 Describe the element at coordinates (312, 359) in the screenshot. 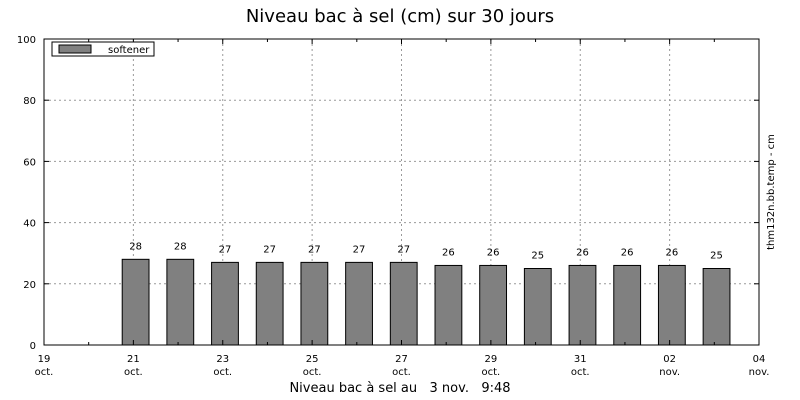

I see `x-tick-label-day: 25` at that location.